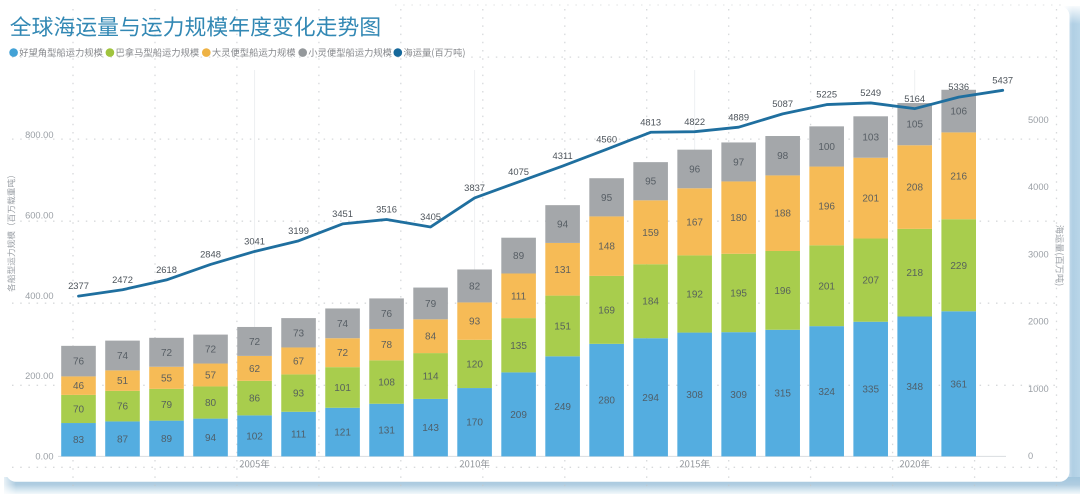 The width and height of the screenshot is (1080, 494). I want to click on svg-text: 348, so click(914, 387).